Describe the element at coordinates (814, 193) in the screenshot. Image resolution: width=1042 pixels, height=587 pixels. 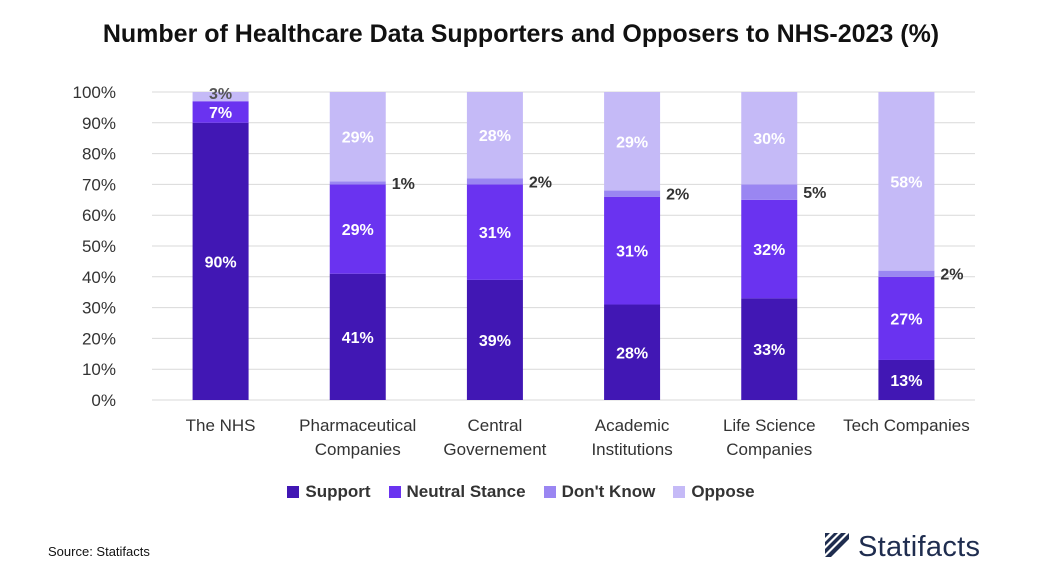
I see `data-label: 5%` at that location.